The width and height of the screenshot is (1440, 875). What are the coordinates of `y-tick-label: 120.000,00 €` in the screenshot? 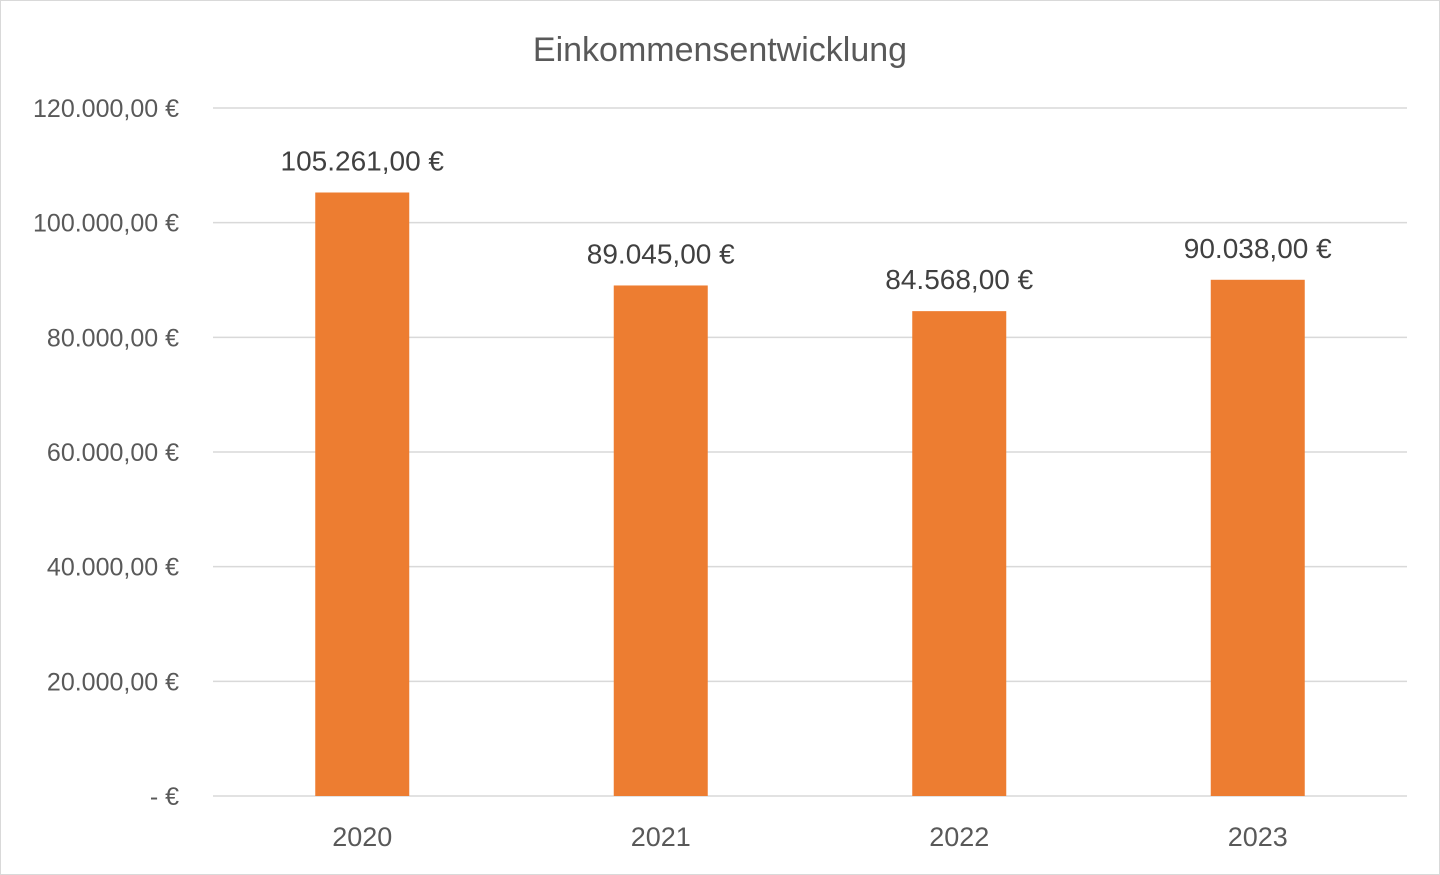 It's located at (106, 109).